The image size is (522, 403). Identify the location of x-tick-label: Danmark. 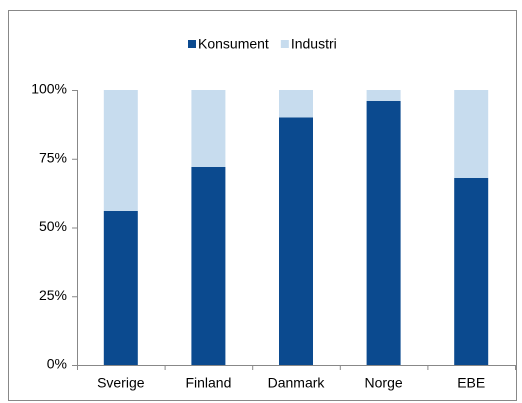
(297, 383).